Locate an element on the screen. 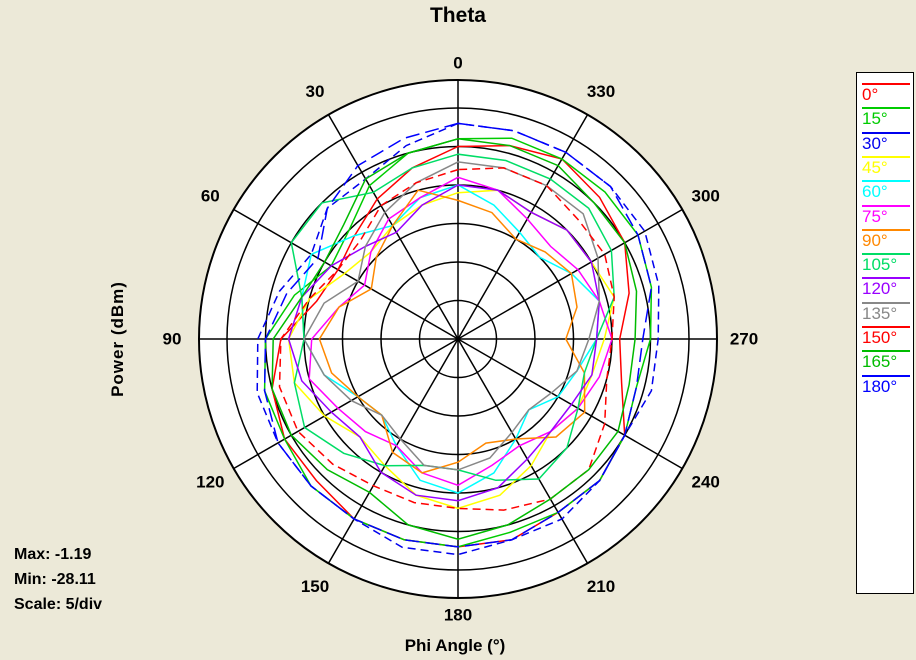  legend-item: 180° is located at coordinates (886, 385).